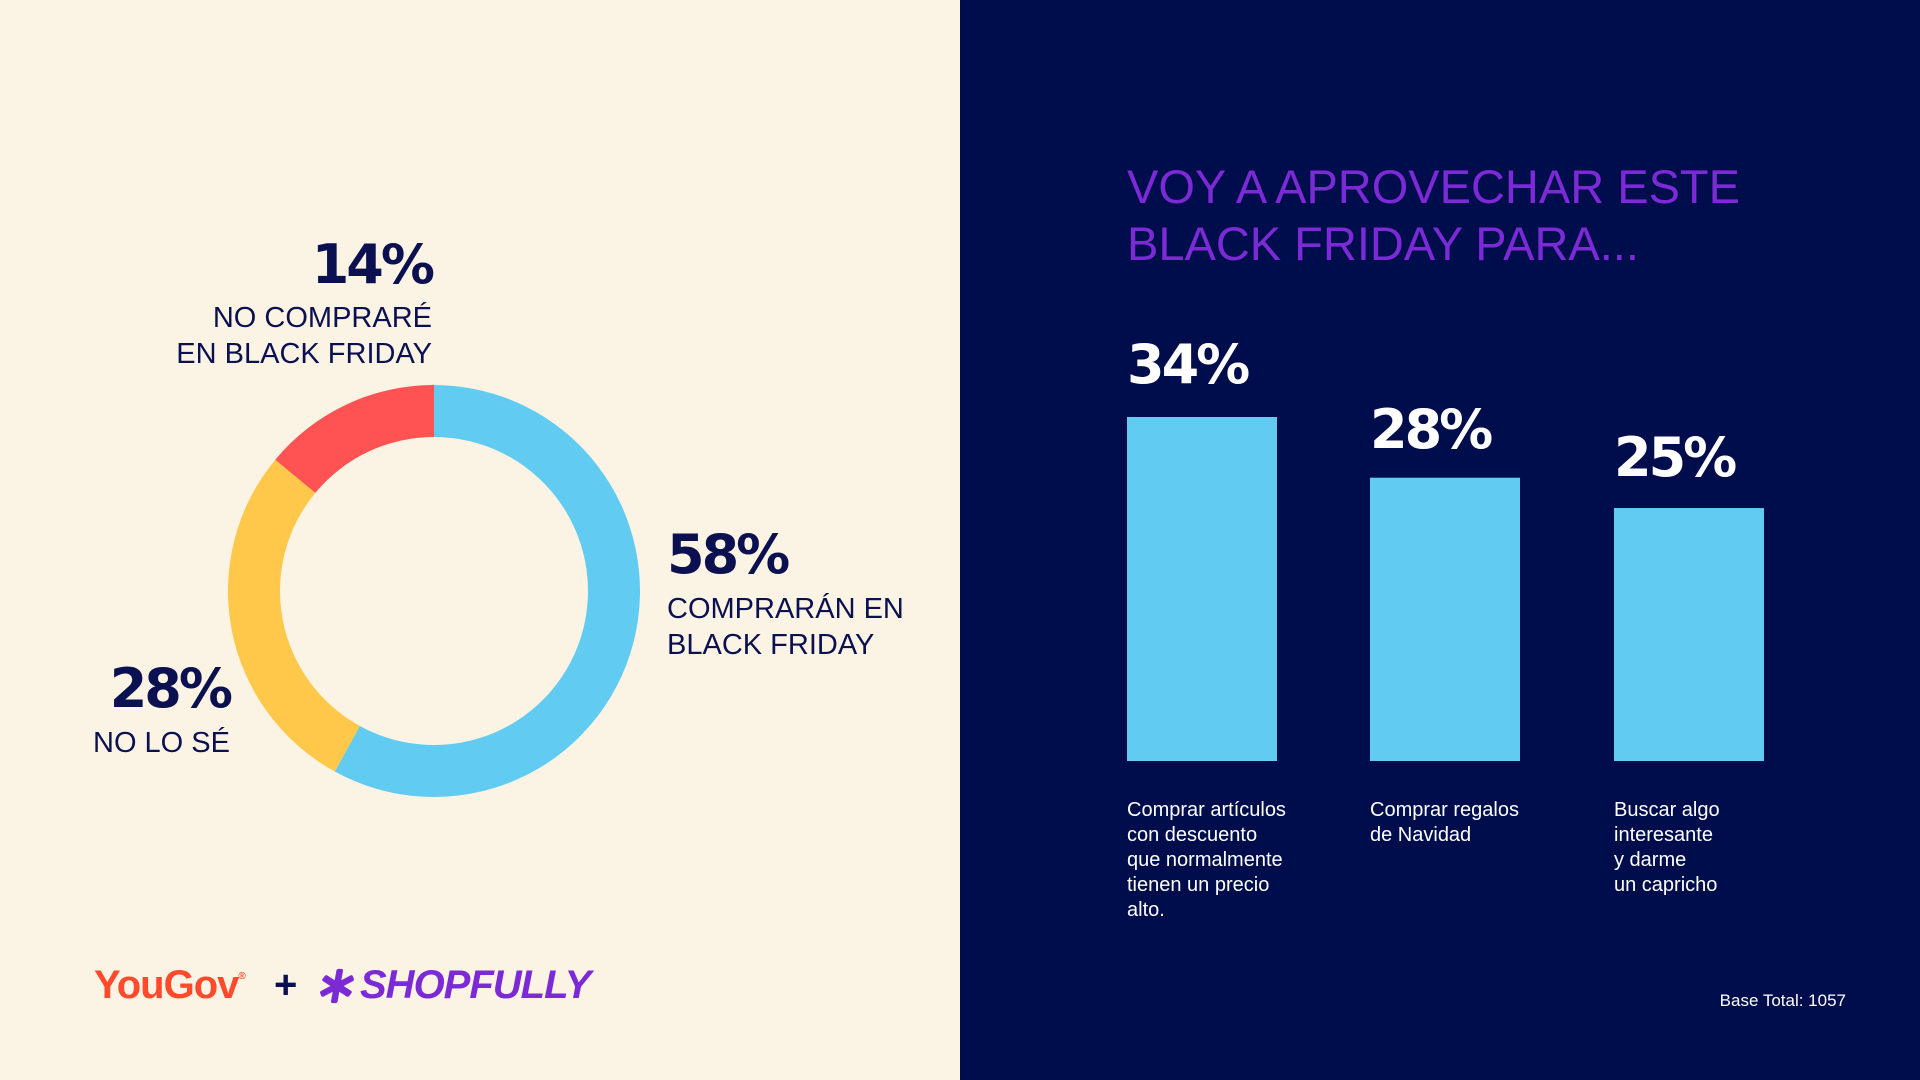  I want to click on yougov-logo: YouGov®, so click(170, 985).